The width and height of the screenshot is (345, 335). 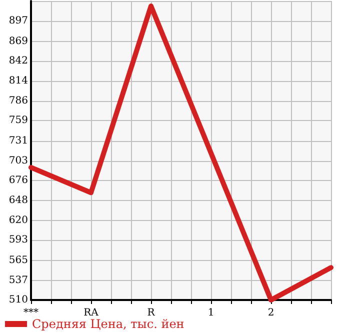 What do you see at coordinates (18, 260) in the screenshot?
I see `y-tick-label: 565` at bounding box center [18, 260].